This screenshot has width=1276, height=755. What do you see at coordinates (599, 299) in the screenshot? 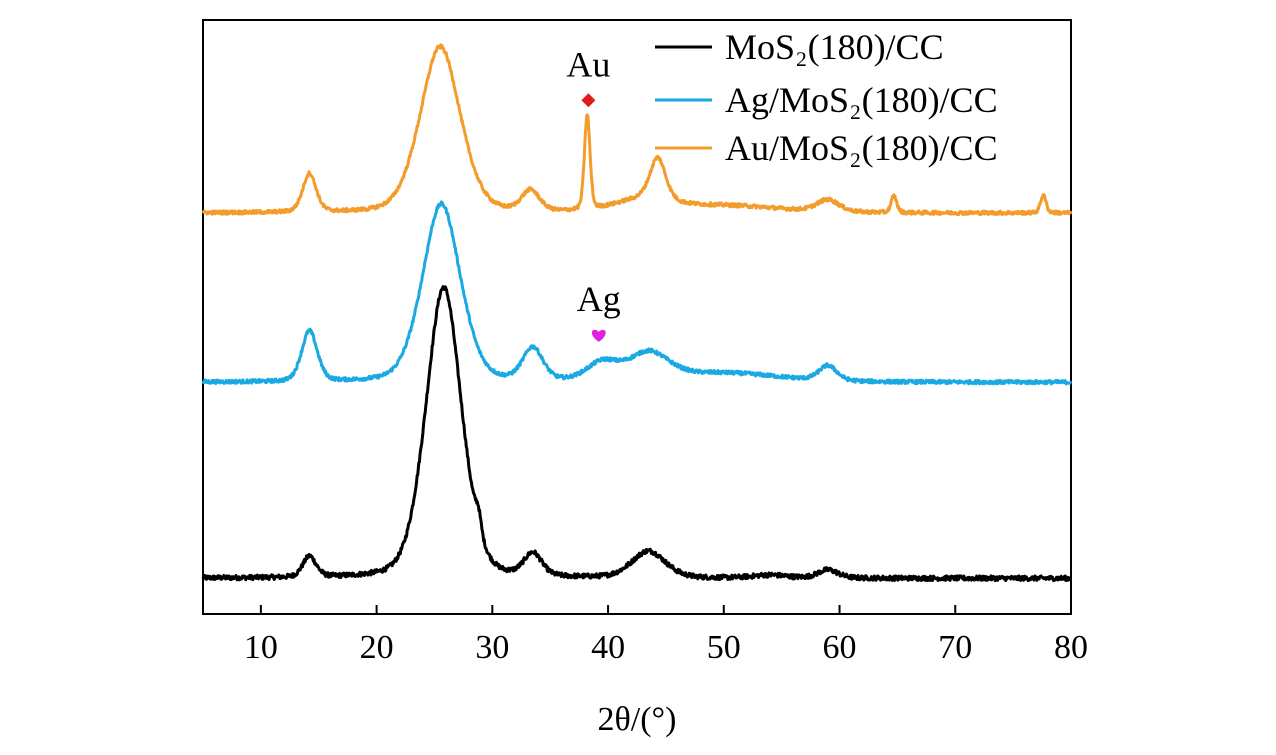
I see `annotation-label-ag: Ag` at bounding box center [599, 299].